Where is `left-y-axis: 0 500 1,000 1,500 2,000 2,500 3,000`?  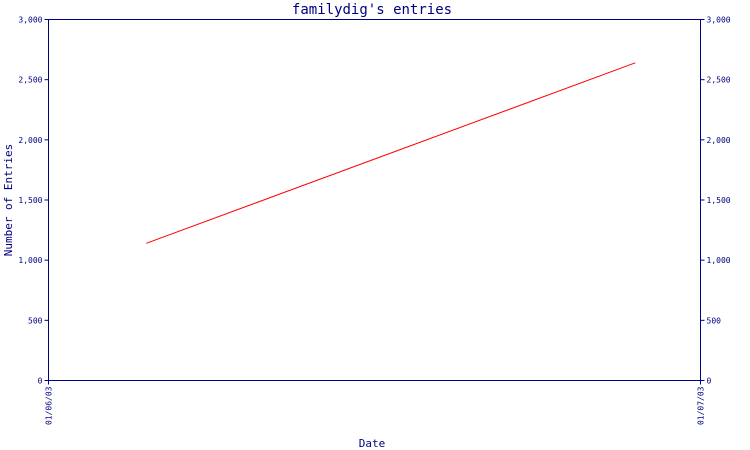 left-y-axis: 0 500 1,000 1,500 2,000 2,500 3,000 is located at coordinates (33, 201).